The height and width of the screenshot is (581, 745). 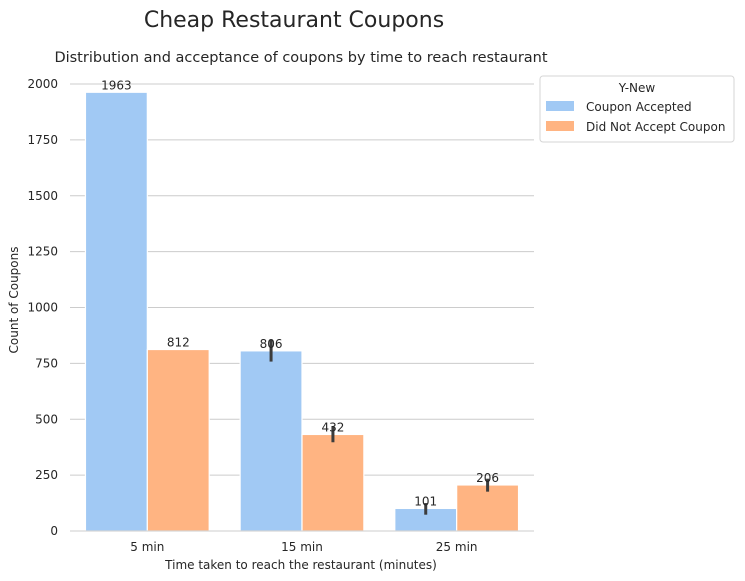 What do you see at coordinates (116, 85) in the screenshot?
I see `bar-value-label: 1963` at bounding box center [116, 85].